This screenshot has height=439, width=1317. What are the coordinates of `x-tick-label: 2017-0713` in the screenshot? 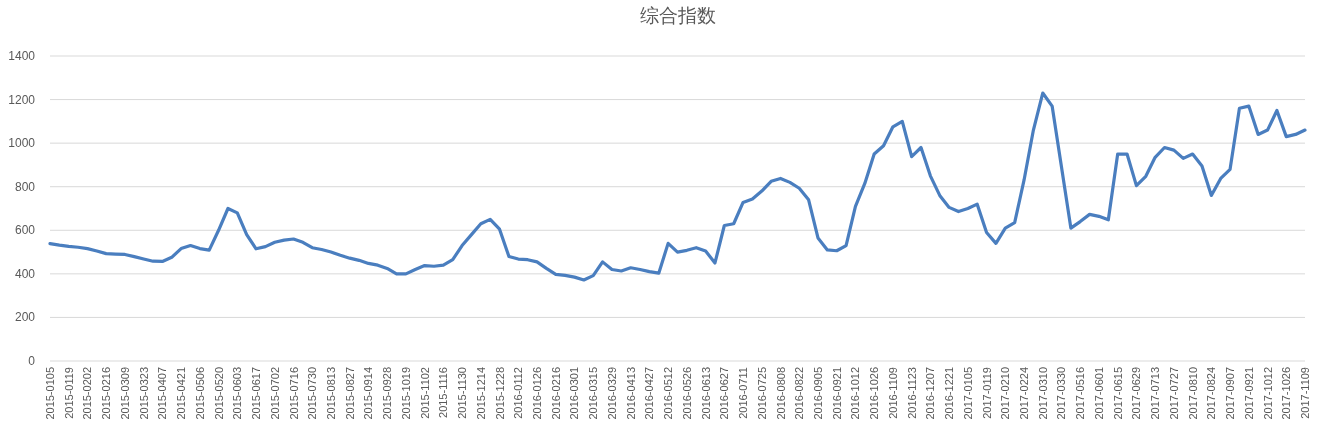 It's located at (1155, 393).